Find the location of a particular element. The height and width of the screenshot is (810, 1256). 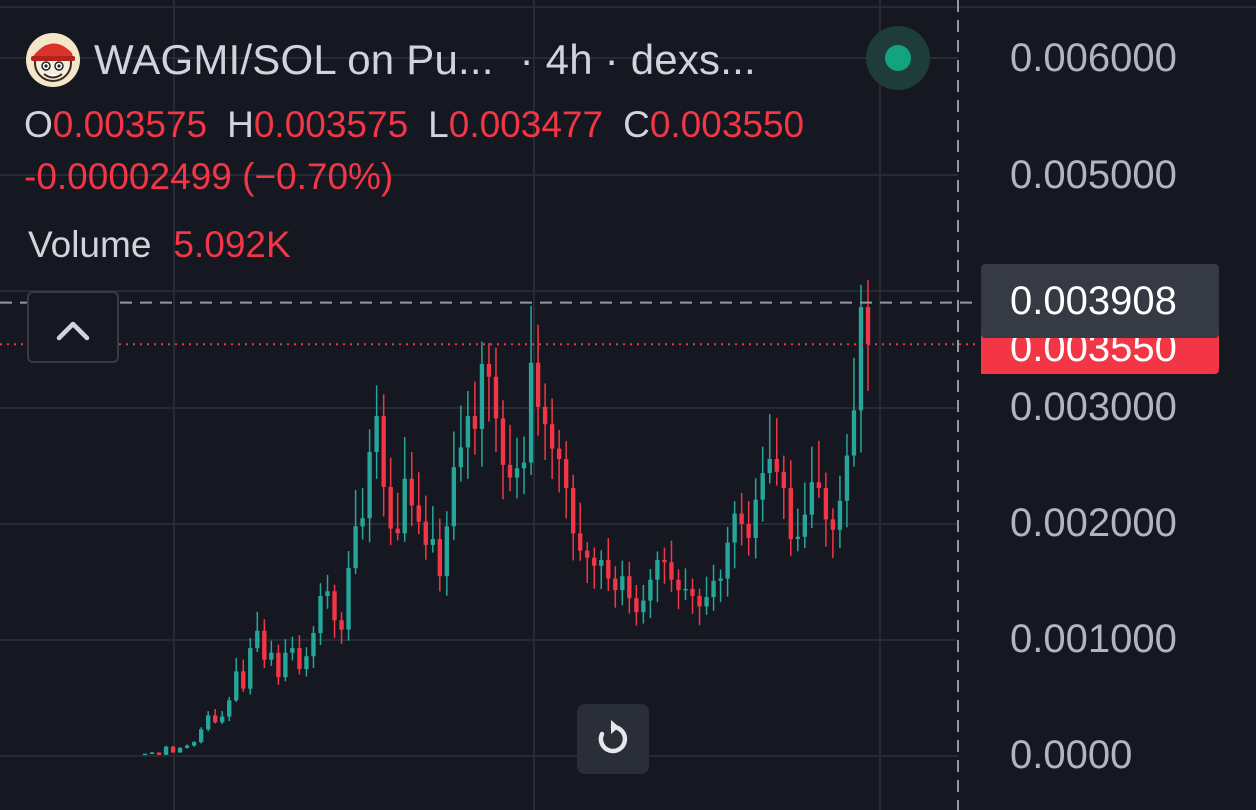

collapse-legend-button is located at coordinates (73, 327).